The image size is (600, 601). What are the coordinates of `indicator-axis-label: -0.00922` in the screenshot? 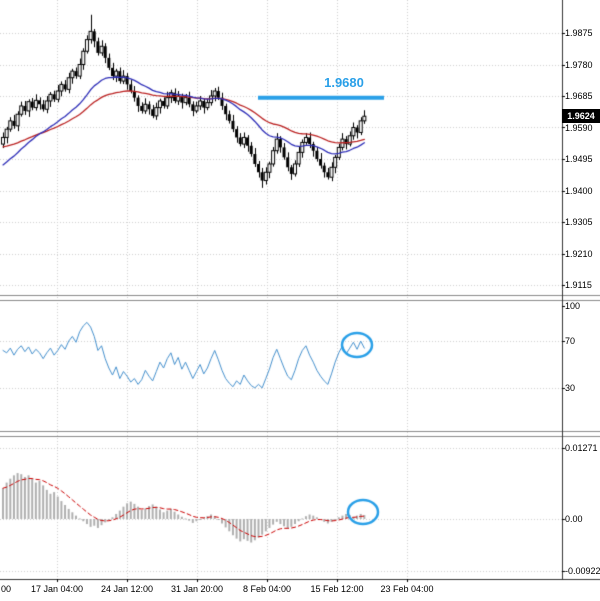 It's located at (582, 570).